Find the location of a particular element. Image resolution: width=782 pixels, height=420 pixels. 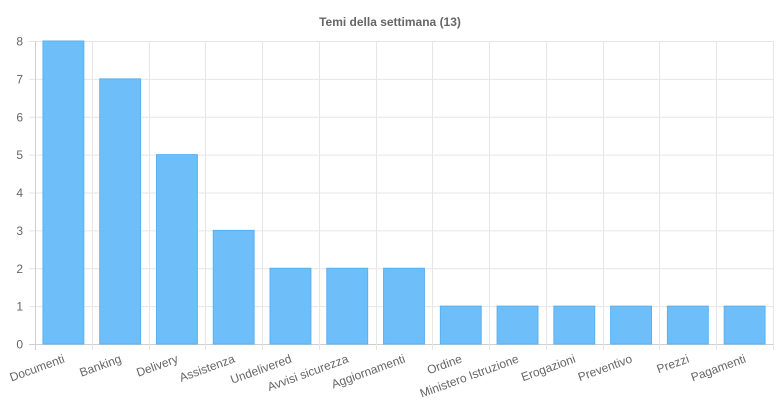

bar-ordine is located at coordinates (460, 325).